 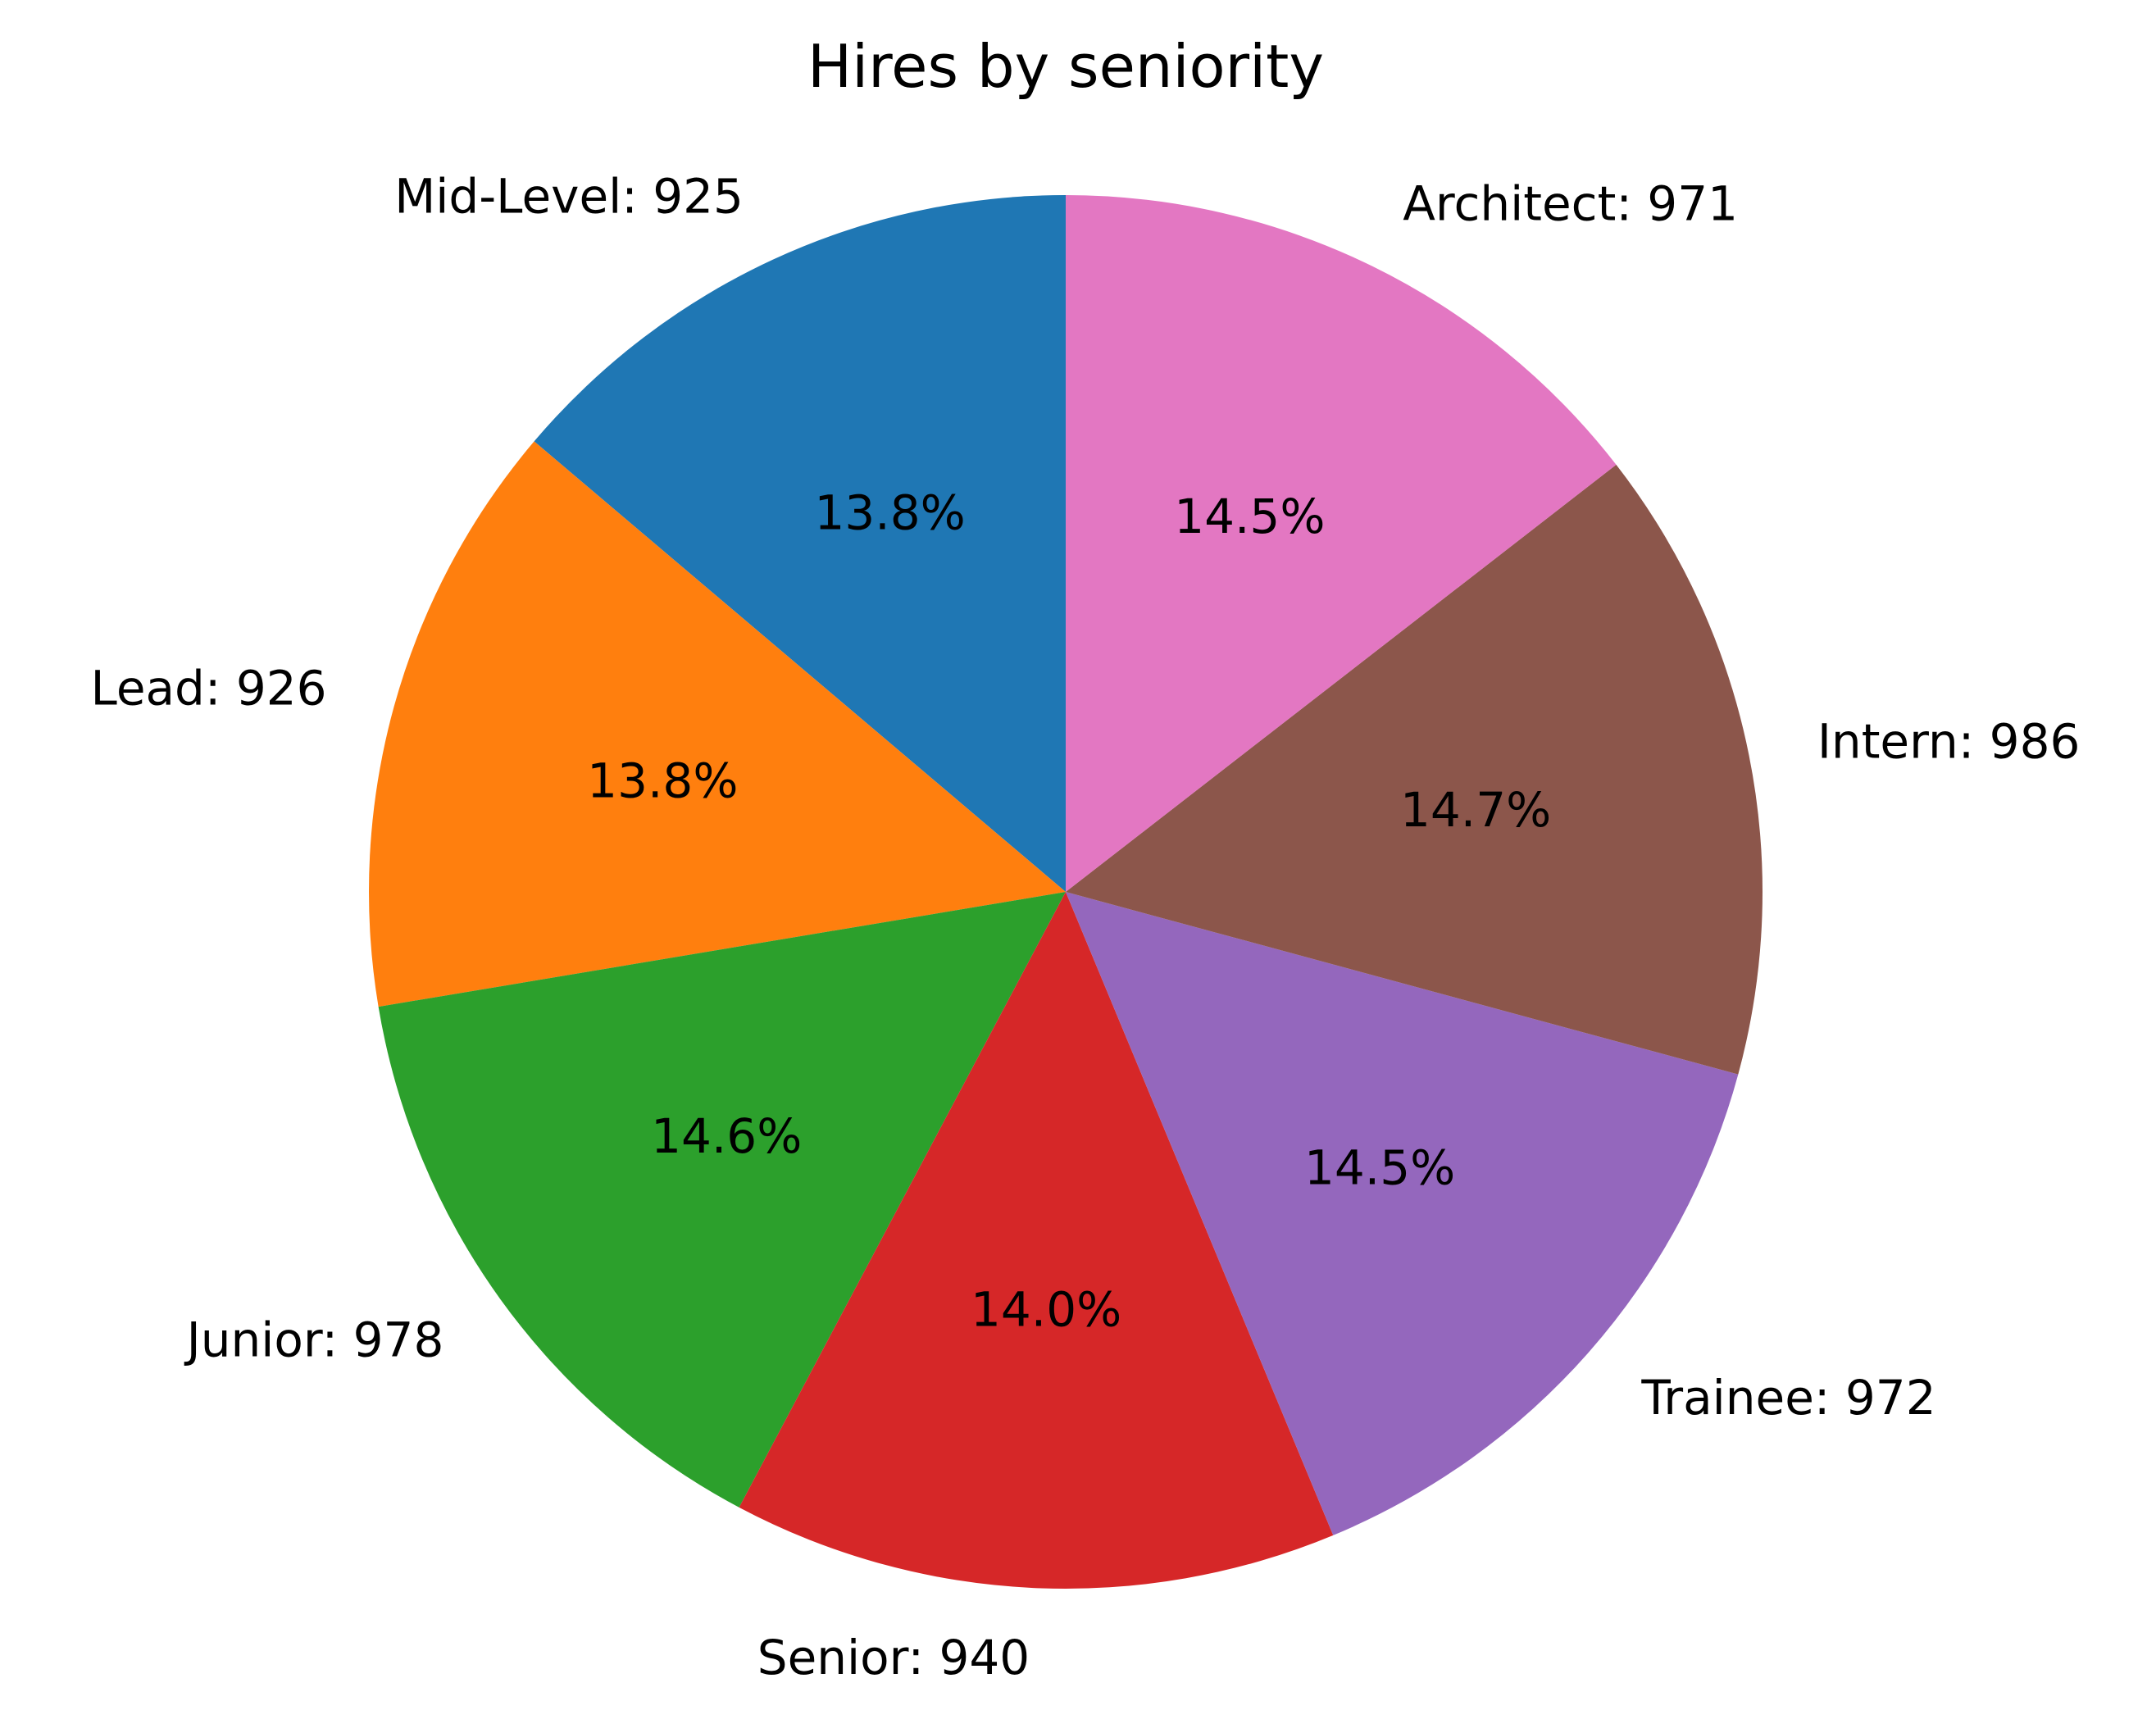 I want to click on percent-label-intern: 14.7%, so click(x=1475, y=810).